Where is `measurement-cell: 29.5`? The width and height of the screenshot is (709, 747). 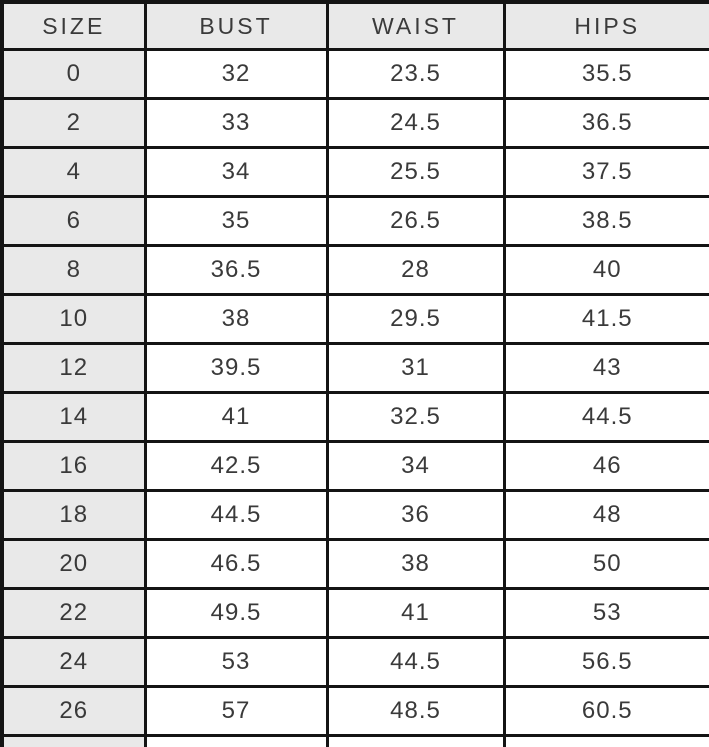
measurement-cell: 29.5 is located at coordinates (415, 319).